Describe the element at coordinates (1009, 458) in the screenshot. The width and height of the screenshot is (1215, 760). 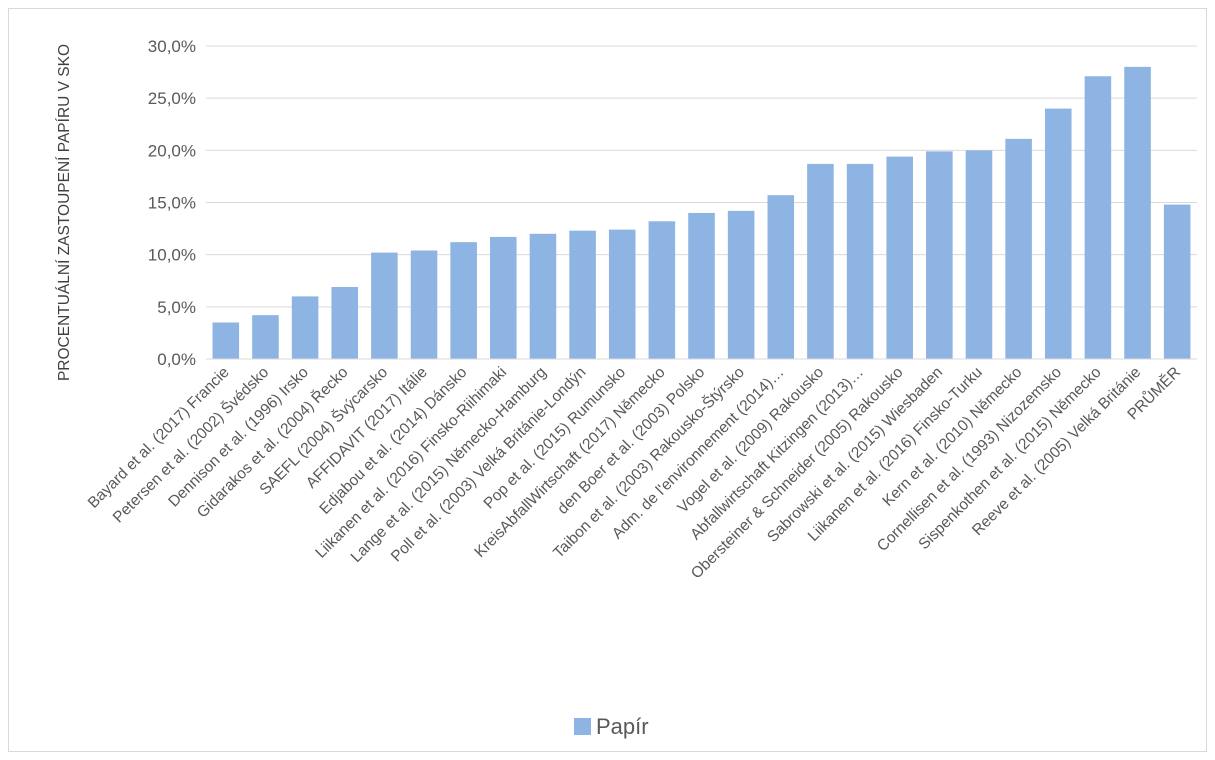
I see `x-category-label: Sispenkothen et al. (2015) Německo` at that location.